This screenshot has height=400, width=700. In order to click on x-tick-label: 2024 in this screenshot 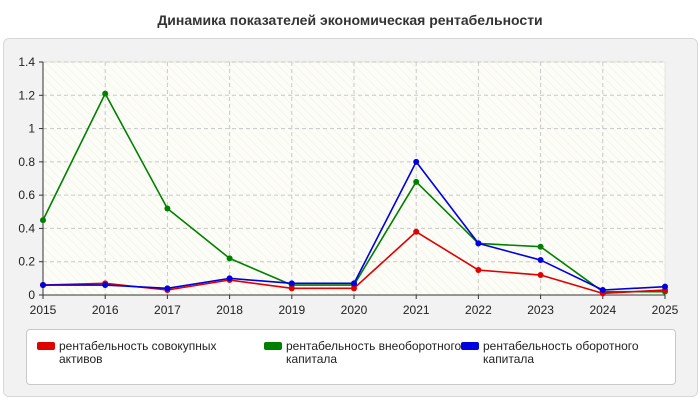, I will do `click(602, 310)`.